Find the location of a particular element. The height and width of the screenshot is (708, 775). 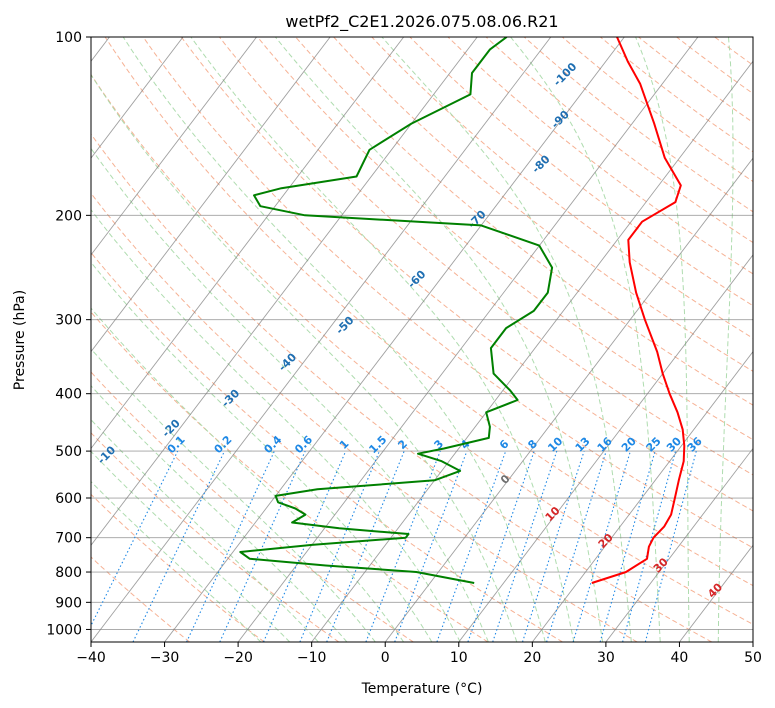

x-tick-label: 10 is located at coordinates (459, 658).